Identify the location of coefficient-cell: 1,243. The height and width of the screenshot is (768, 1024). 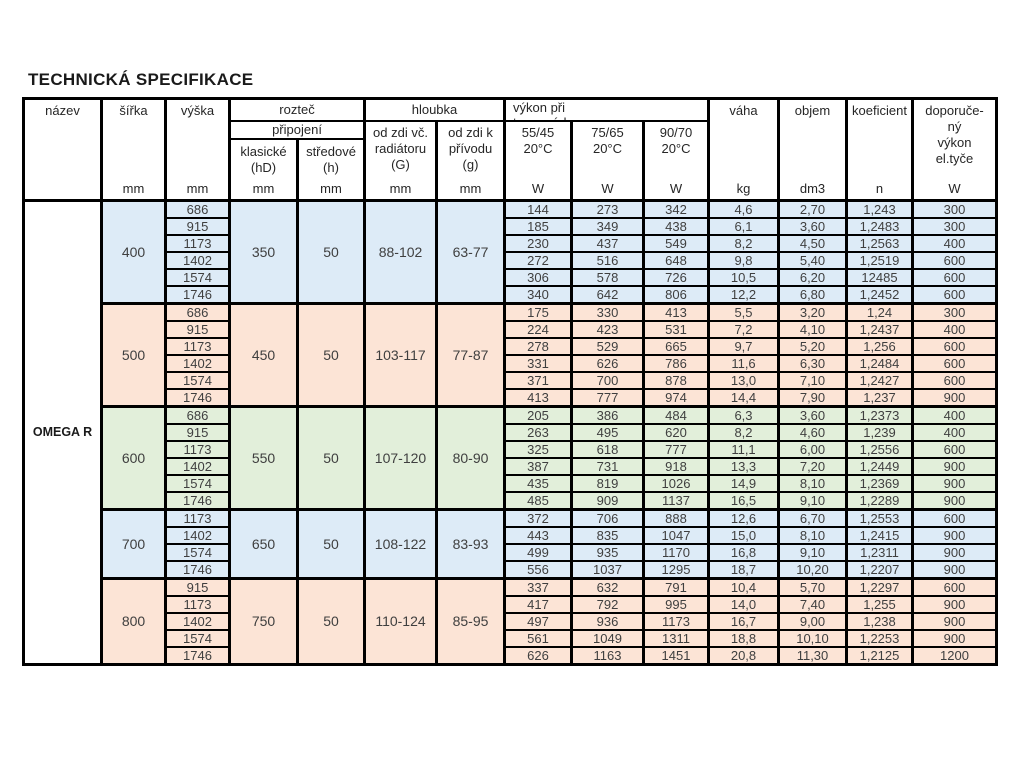
(879, 209).